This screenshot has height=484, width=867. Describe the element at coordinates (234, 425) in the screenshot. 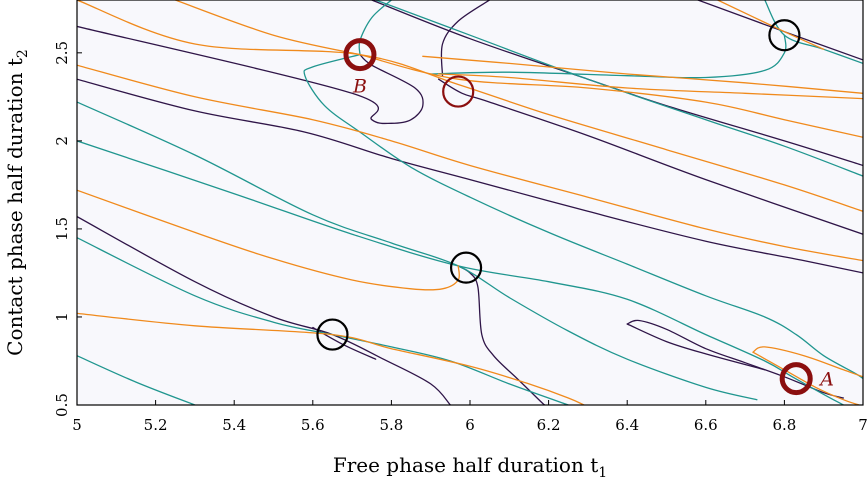

I see `x-tick-label: 5.4` at that location.